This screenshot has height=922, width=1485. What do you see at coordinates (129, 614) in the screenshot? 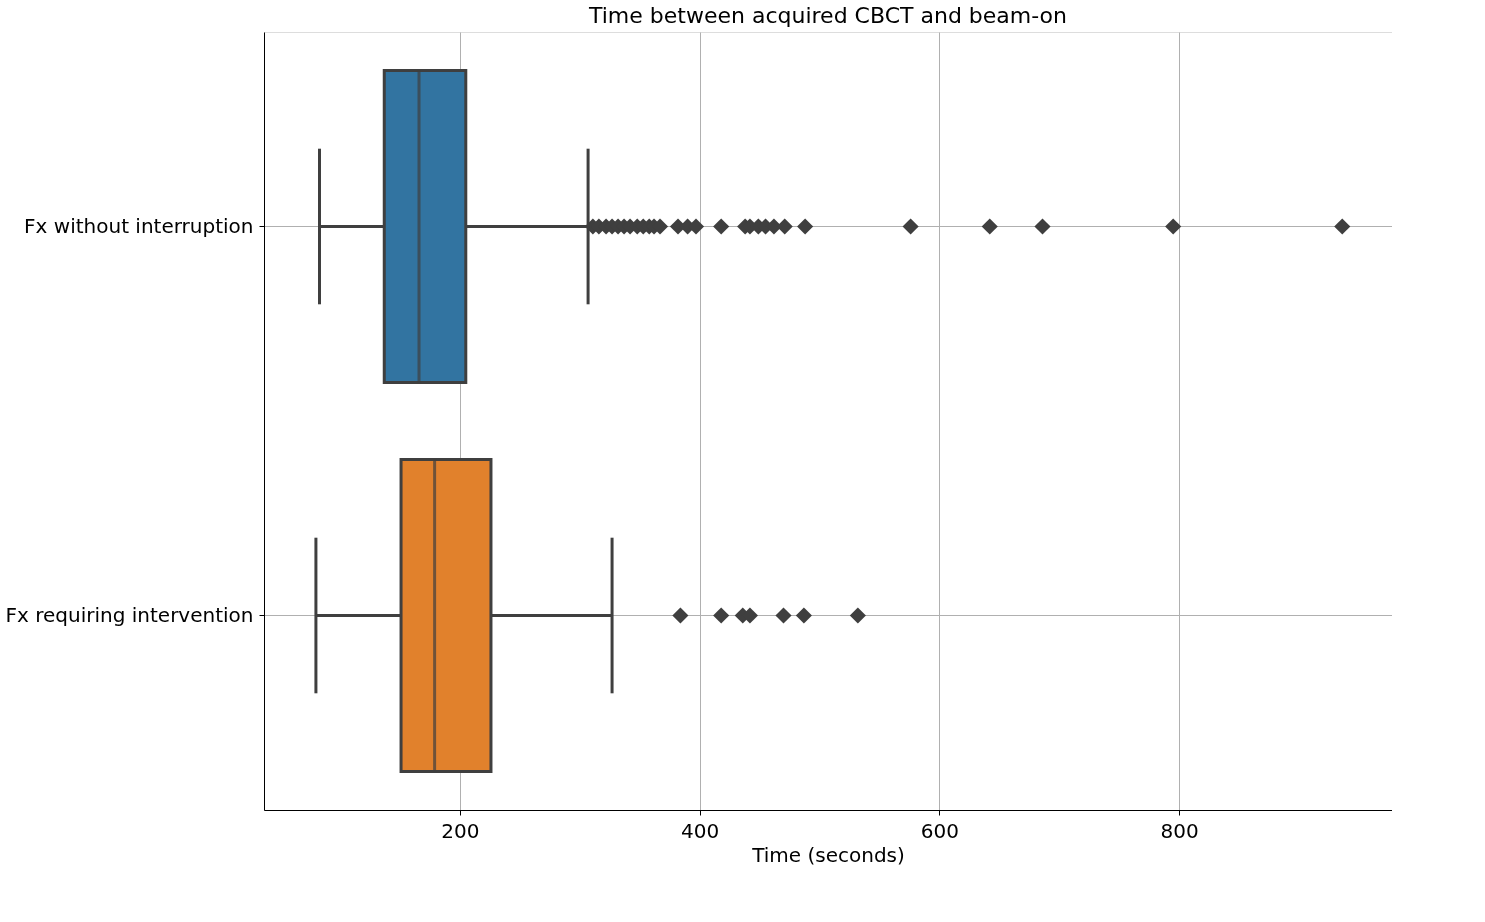
I see `y-tick-label: Fx requiring intervention` at bounding box center [129, 614].